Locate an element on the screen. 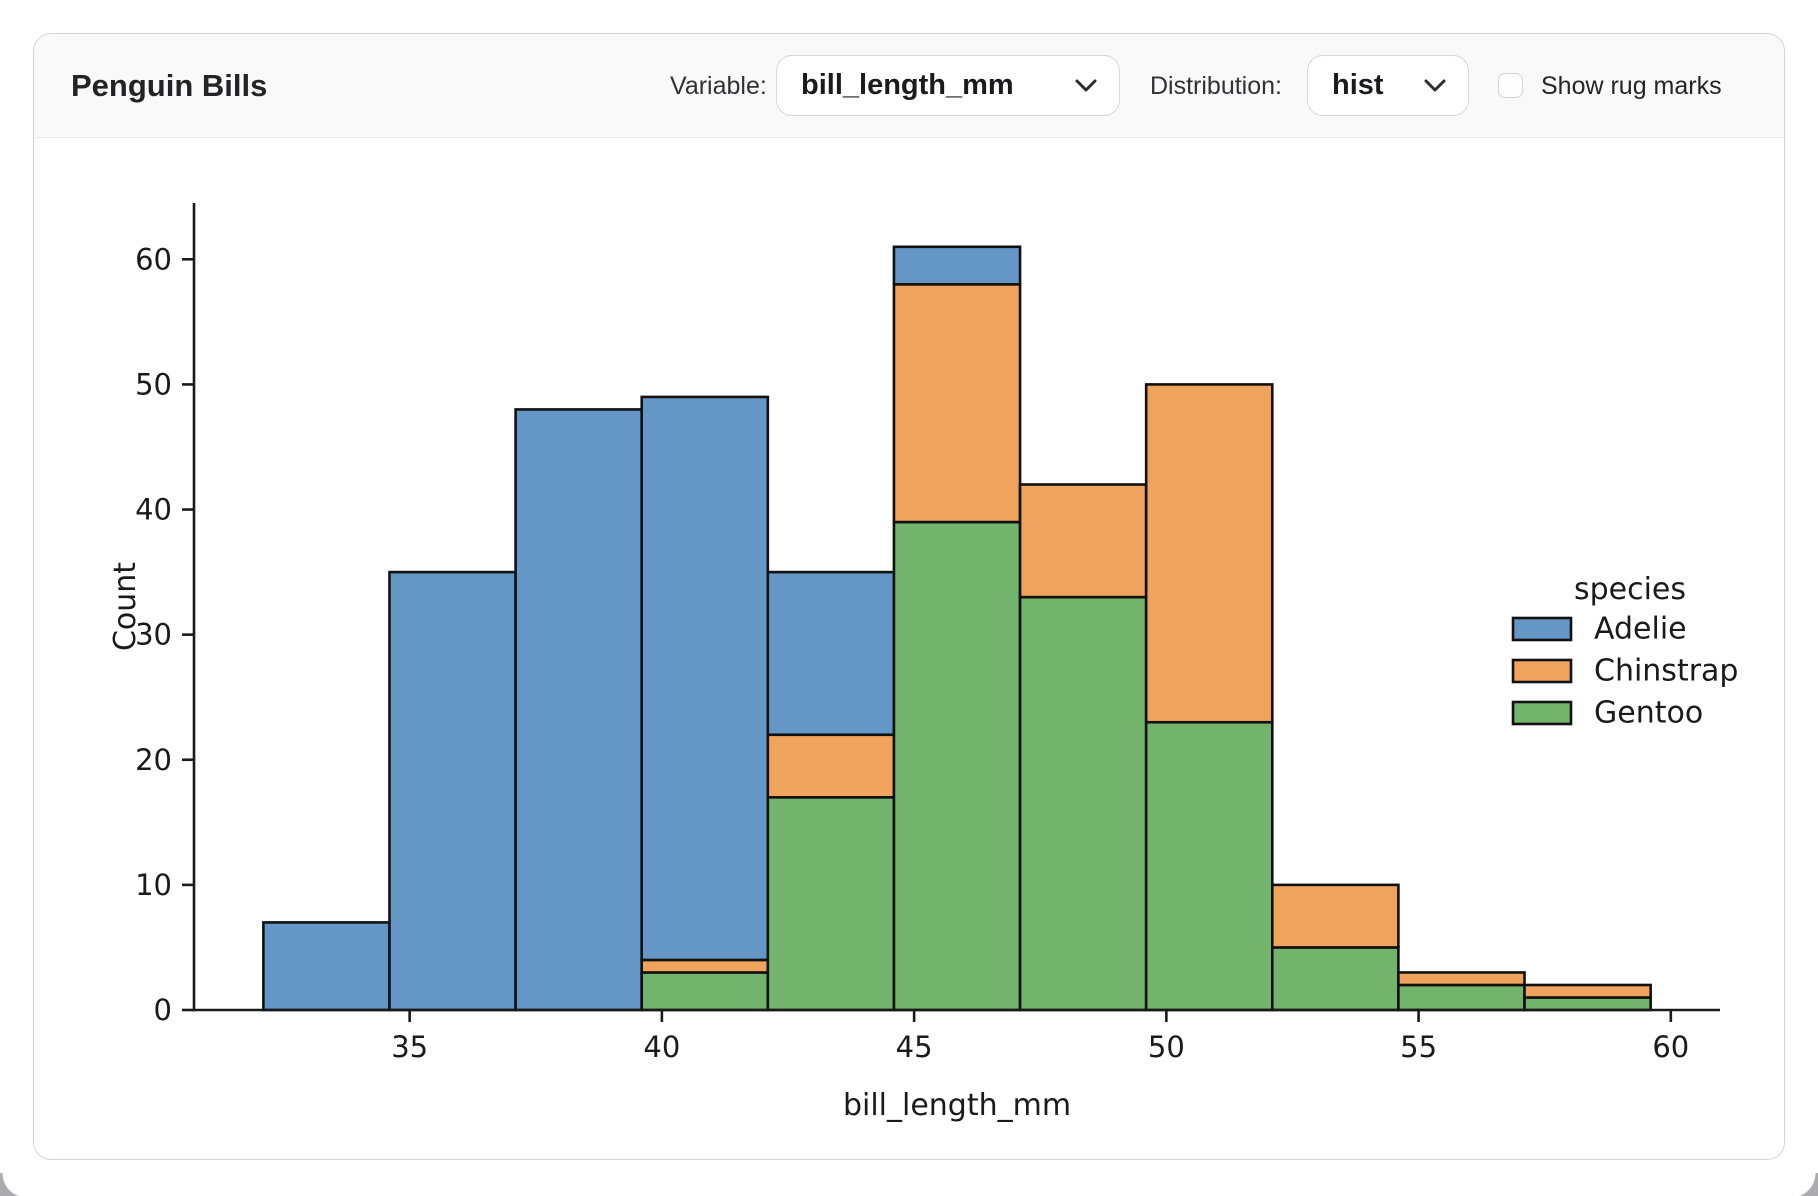 The width and height of the screenshot is (1818, 1196). legend-swatch-adelie is located at coordinates (1542, 629).